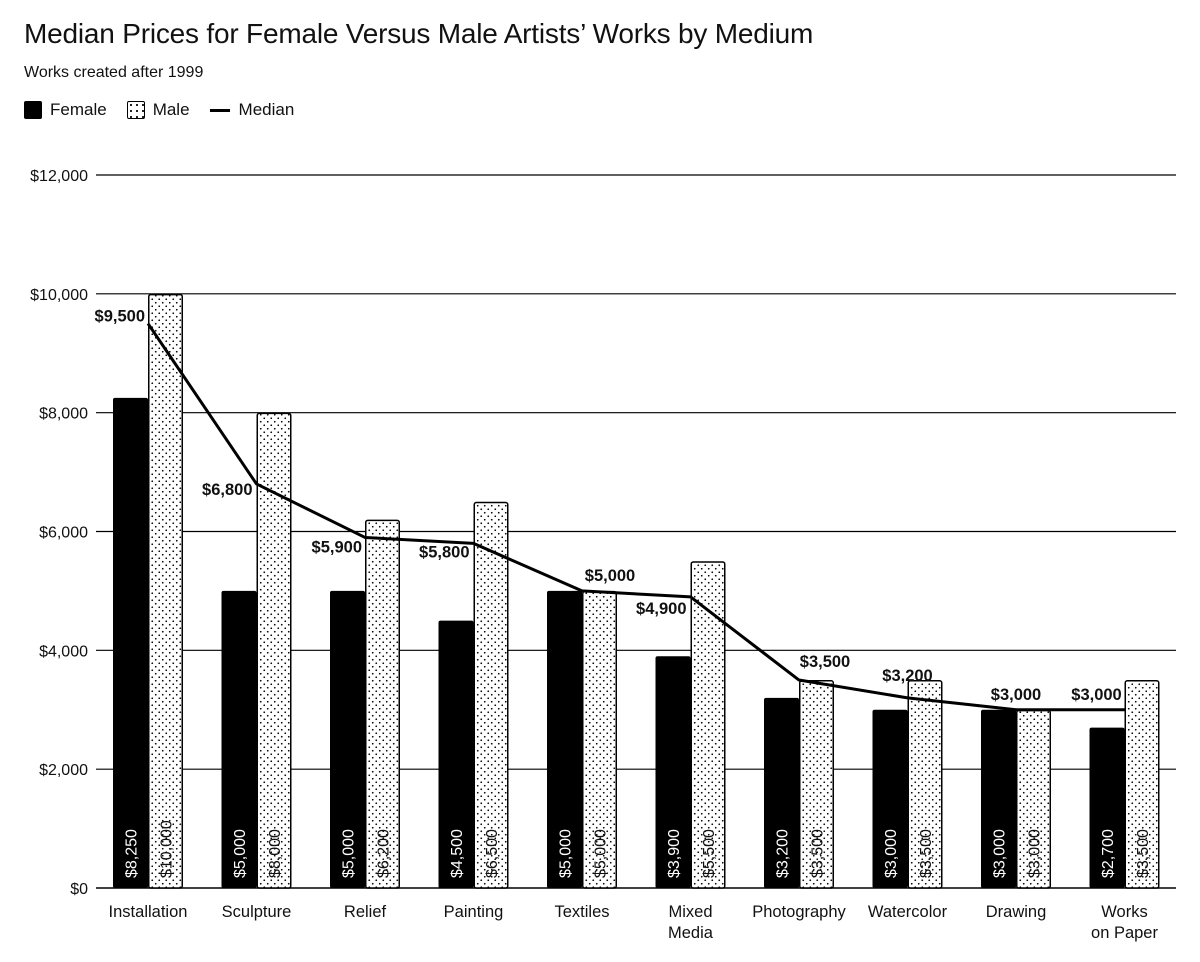 This screenshot has width=1200, height=962. What do you see at coordinates (1124, 912) in the screenshot?
I see `x-tick-label: Works` at bounding box center [1124, 912].